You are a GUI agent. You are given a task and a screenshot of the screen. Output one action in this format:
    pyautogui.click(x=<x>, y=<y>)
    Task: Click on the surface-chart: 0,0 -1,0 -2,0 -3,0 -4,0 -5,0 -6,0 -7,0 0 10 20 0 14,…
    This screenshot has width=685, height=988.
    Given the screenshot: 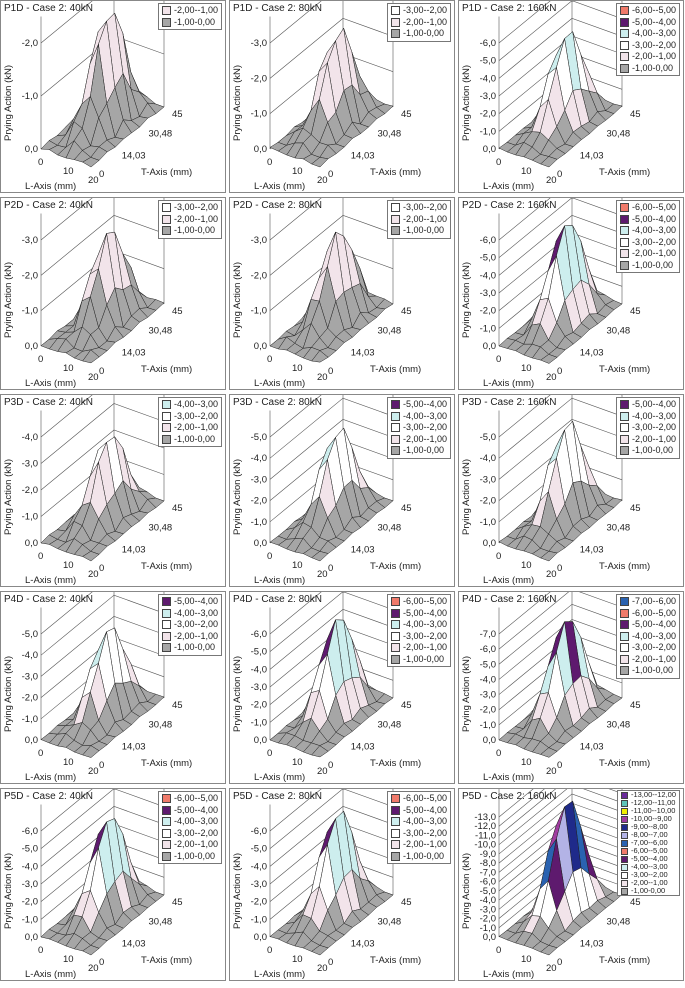 What is the action you would take?
    pyautogui.click(x=571, y=687)
    